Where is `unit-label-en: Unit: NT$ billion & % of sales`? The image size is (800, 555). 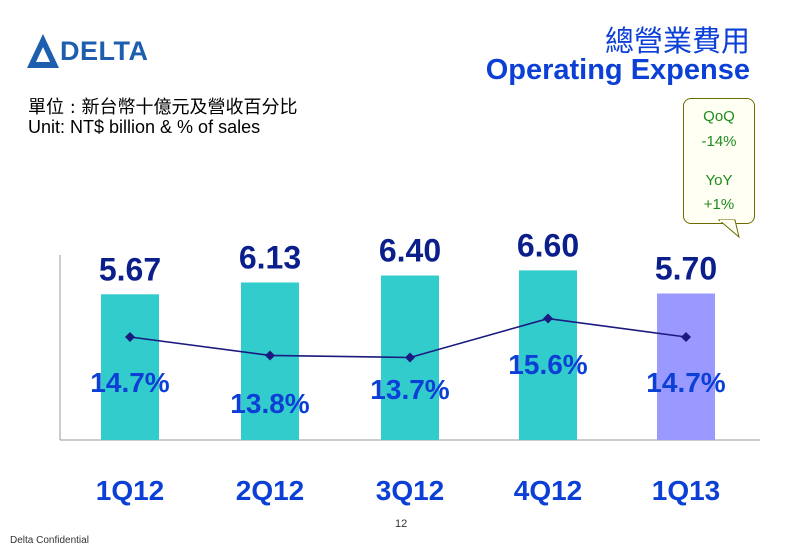
unit-label-en: Unit: NT$ billion & % of sales is located at coordinates (144, 127).